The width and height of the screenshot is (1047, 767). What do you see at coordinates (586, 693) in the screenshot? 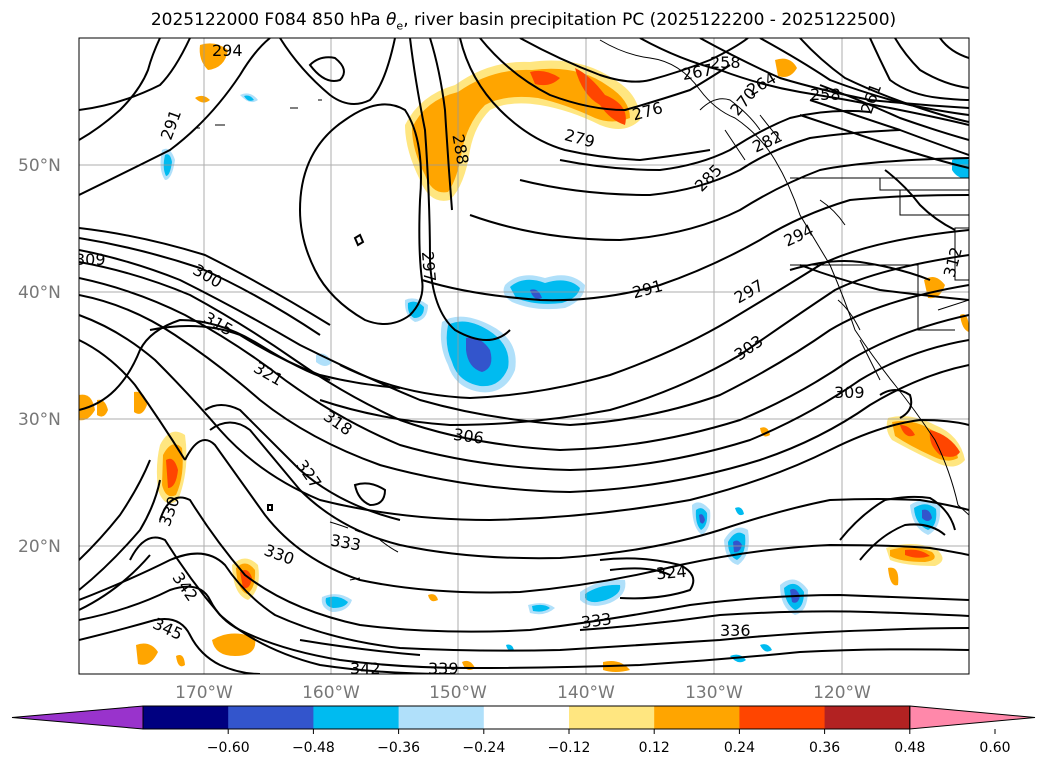
I see `lon-label: 140°W` at bounding box center [586, 693].